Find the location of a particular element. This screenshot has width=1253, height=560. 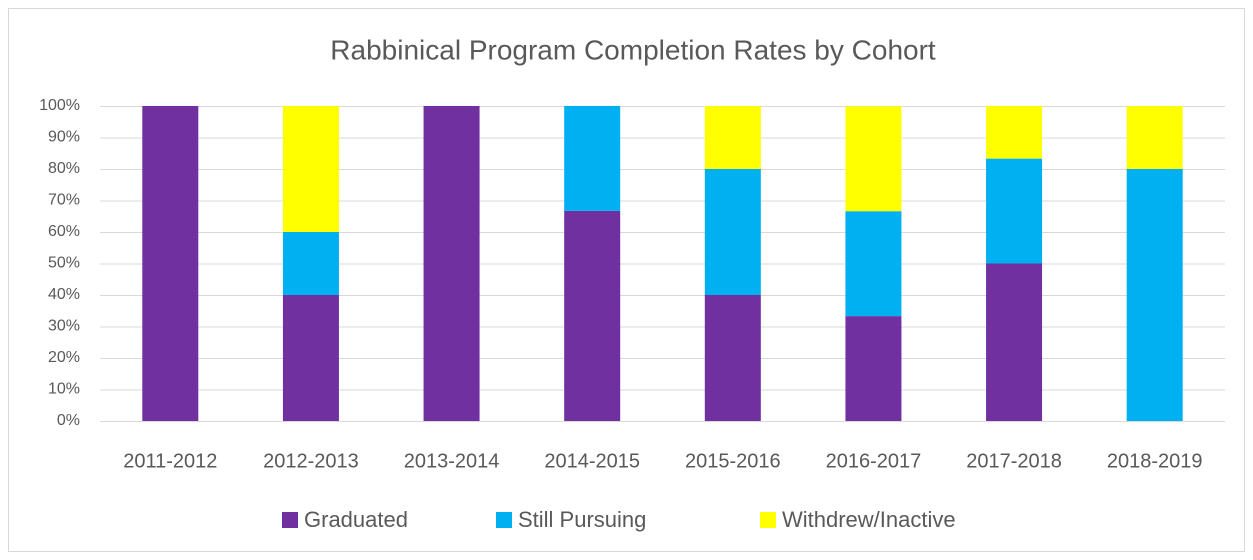

y-tick-label: 0% is located at coordinates (68, 420).